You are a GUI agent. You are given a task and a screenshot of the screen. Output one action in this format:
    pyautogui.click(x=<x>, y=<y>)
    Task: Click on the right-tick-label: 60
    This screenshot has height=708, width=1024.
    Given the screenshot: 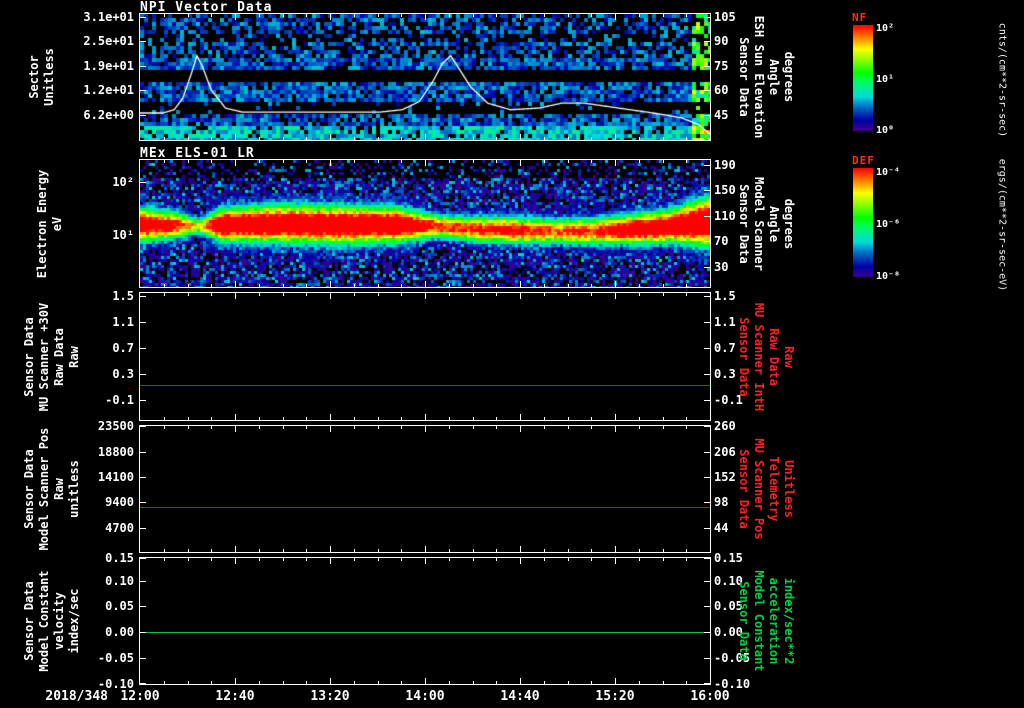 What is the action you would take?
    pyautogui.click(x=721, y=90)
    